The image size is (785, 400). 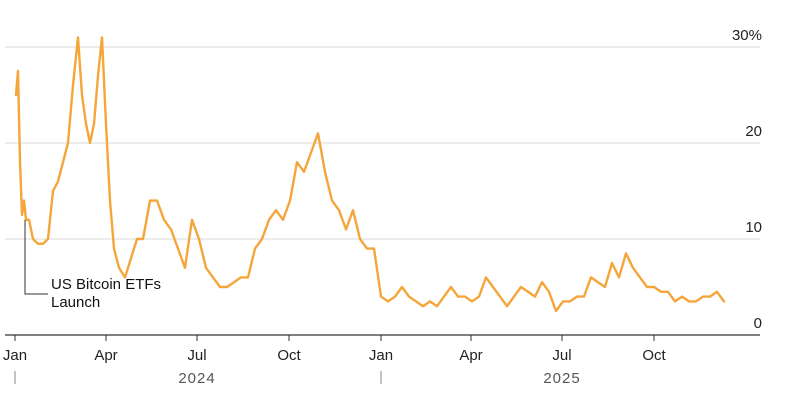 What do you see at coordinates (561, 378) in the screenshot?
I see `year-label: 2025` at bounding box center [561, 378].